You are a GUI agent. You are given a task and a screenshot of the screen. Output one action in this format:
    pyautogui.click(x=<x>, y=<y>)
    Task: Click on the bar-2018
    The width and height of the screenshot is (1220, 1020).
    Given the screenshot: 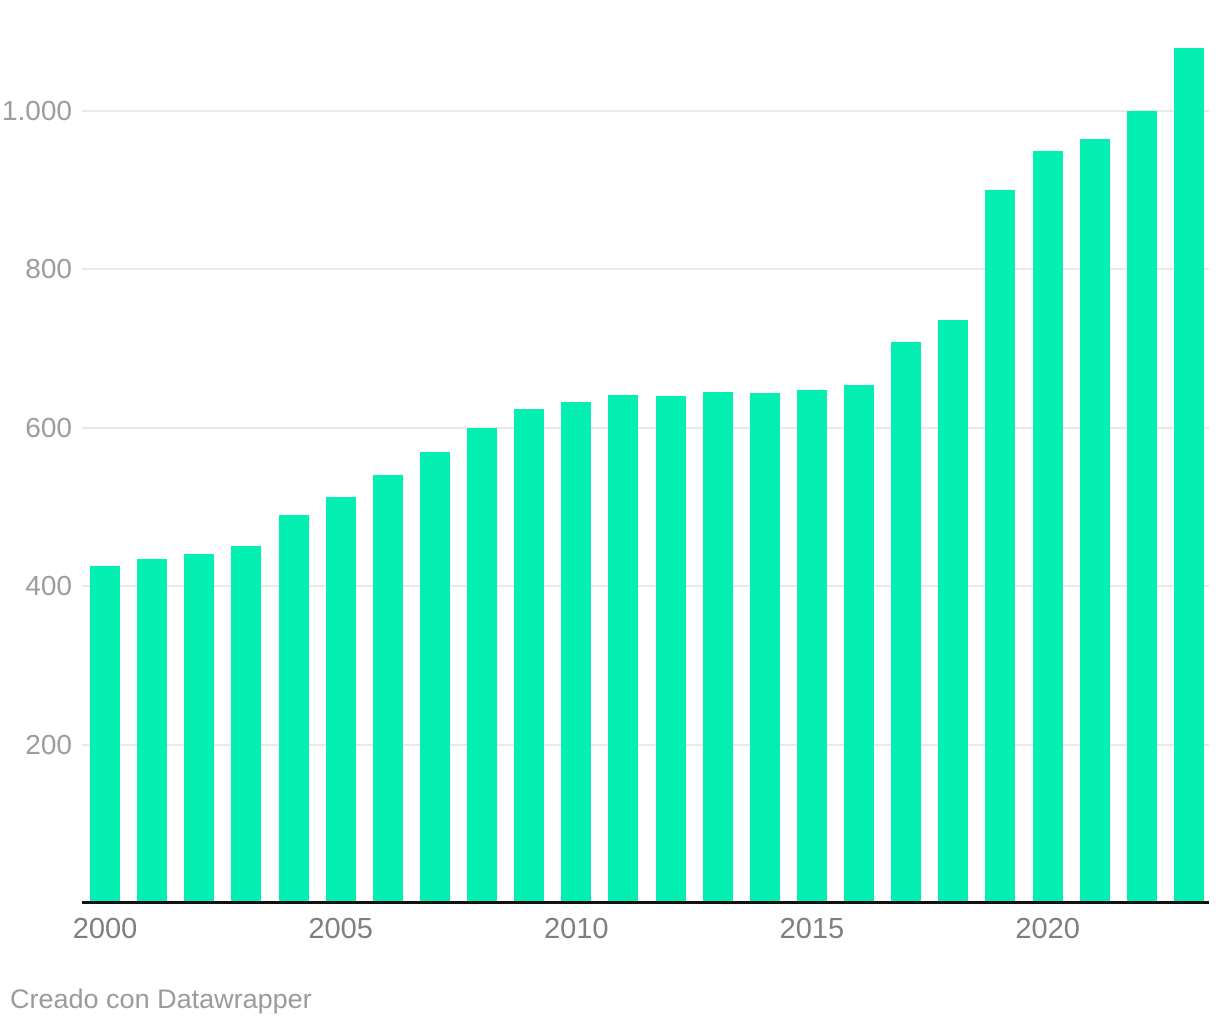 What is the action you would take?
    pyautogui.click(x=953, y=611)
    